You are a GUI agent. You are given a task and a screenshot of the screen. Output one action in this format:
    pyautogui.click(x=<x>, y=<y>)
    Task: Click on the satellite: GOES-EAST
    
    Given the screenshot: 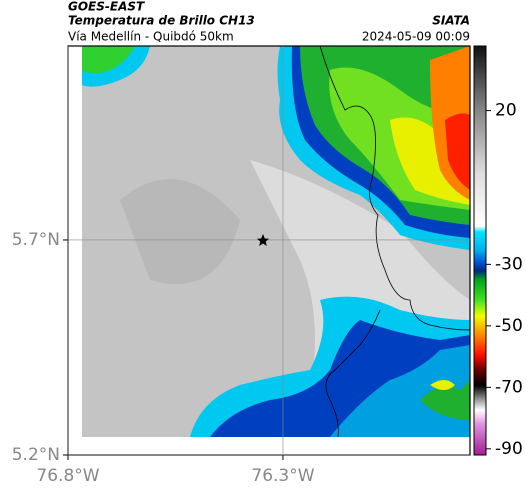 What is the action you would take?
    pyautogui.click(x=106, y=7)
    